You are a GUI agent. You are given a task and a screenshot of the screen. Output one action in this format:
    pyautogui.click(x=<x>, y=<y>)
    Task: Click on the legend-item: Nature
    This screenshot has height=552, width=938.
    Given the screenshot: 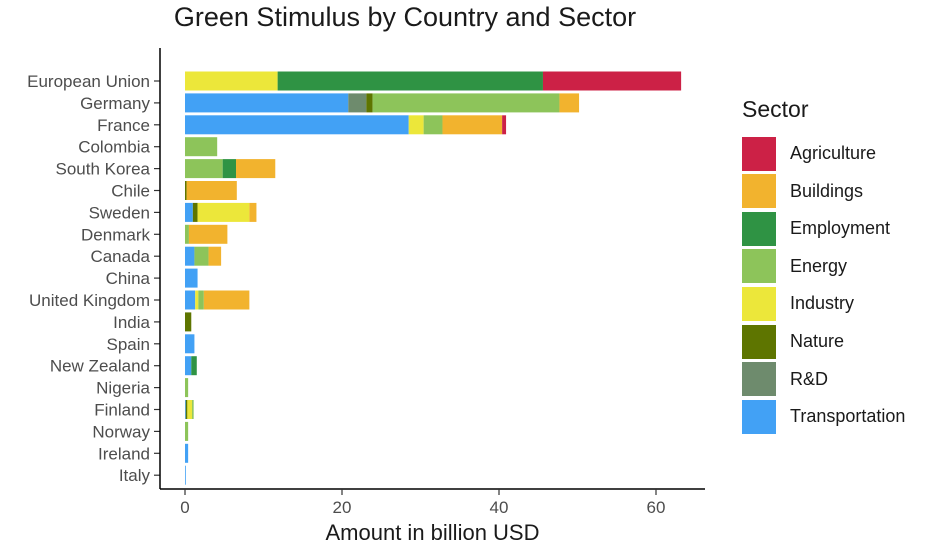 What is the action you would take?
    pyautogui.click(x=793, y=341)
    